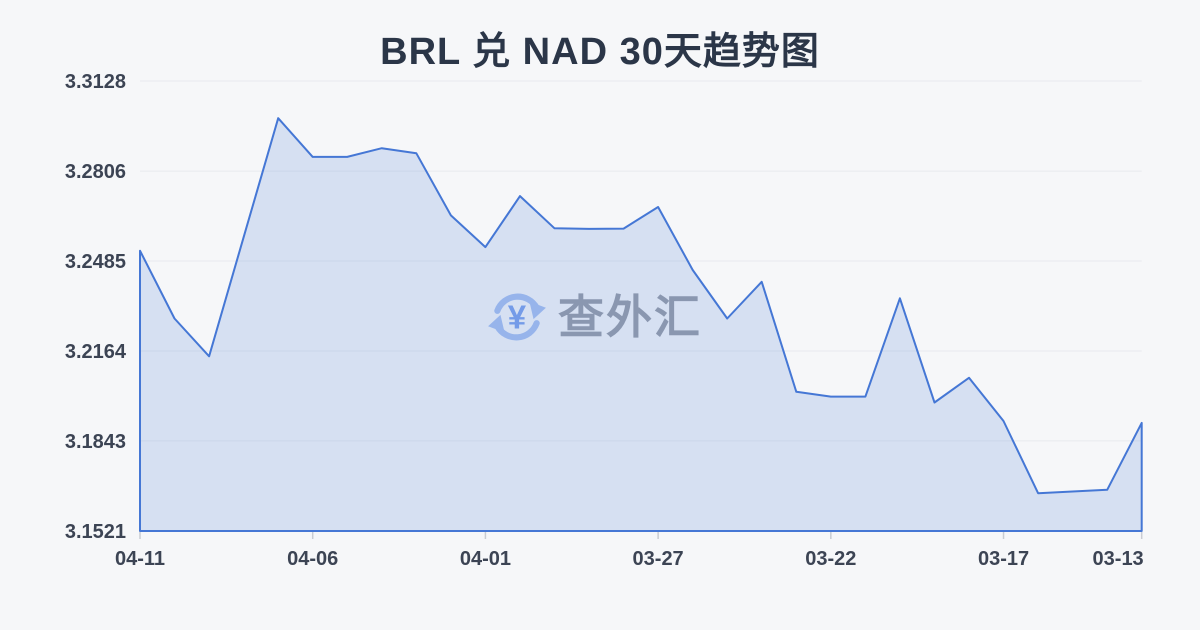 The width and height of the screenshot is (1200, 630). Describe the element at coordinates (96, 352) in the screenshot. I see `y-axis-label: 3.2164` at that location.